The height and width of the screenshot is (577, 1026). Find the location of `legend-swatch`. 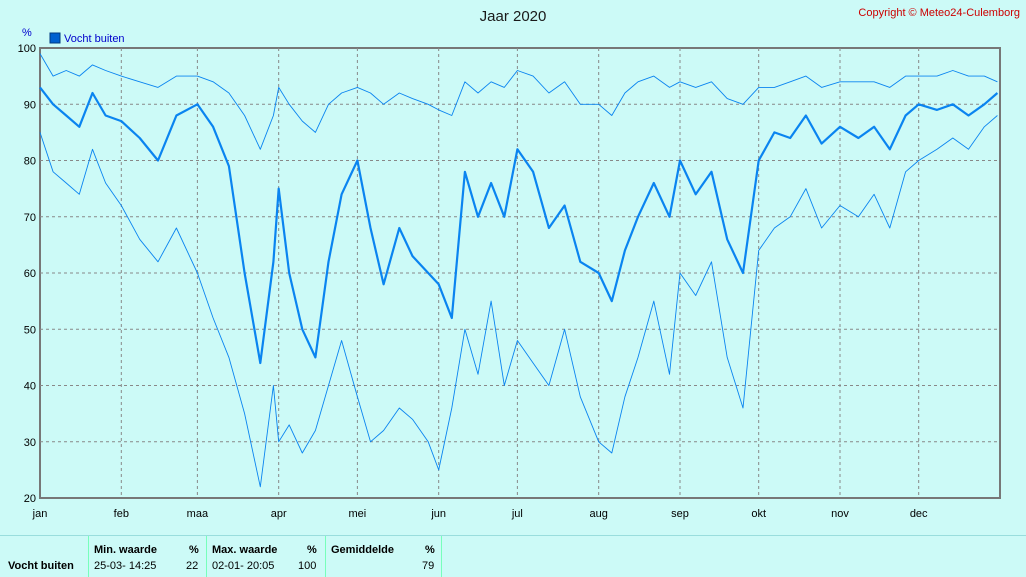

legend-swatch is located at coordinates (55, 38).